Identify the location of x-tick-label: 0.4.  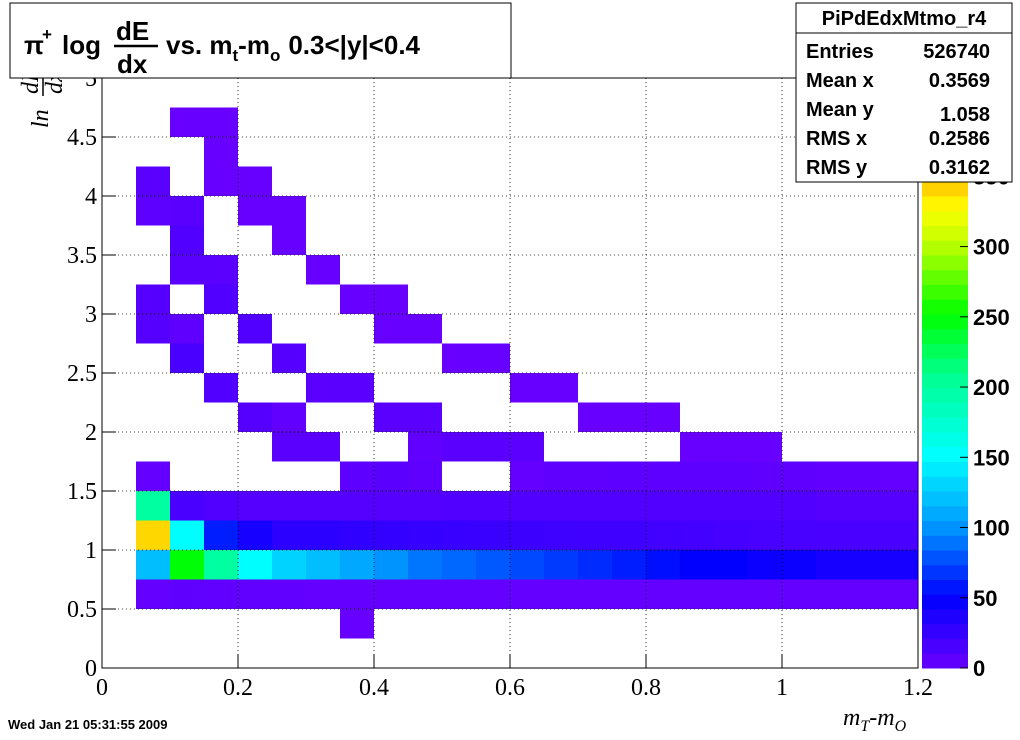
(374, 688).